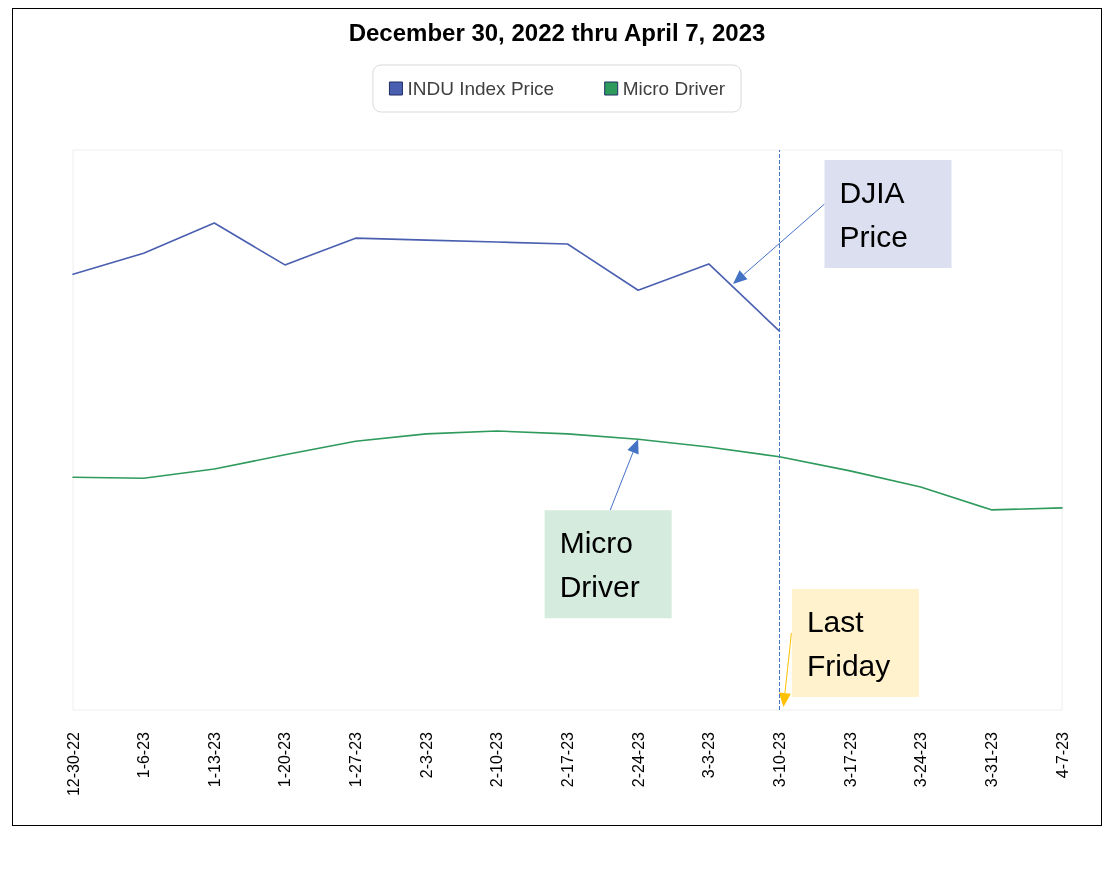  Describe the element at coordinates (285, 759) in the screenshot. I see `x-tick-label: 1-20-23` at that location.